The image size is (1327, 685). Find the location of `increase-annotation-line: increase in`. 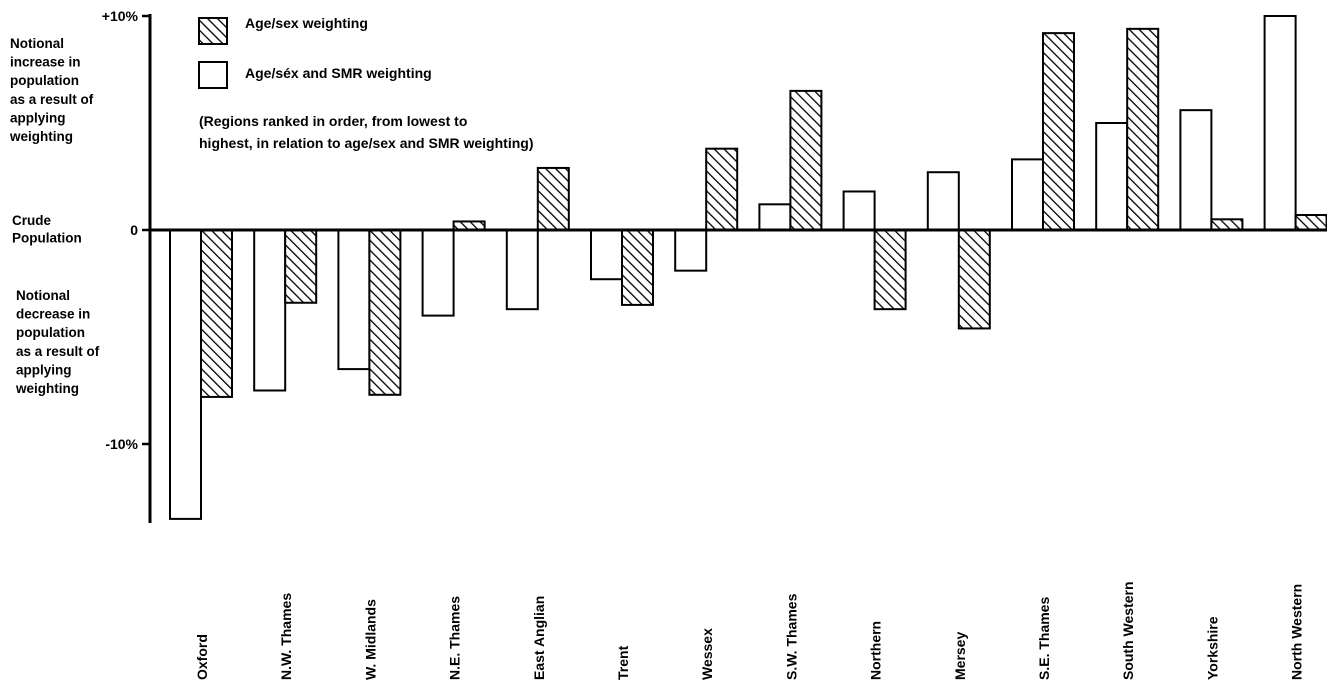

increase-annotation-line: increase in is located at coordinates (45, 62).